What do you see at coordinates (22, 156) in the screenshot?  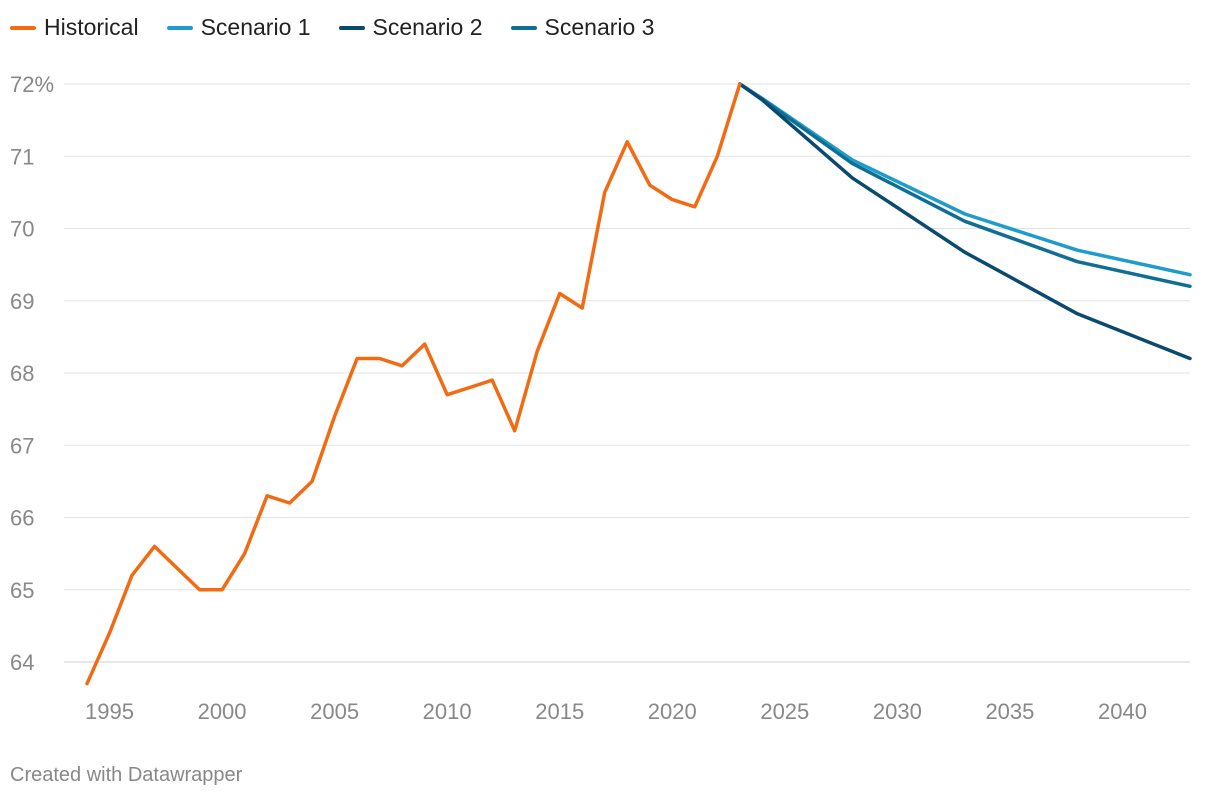 I see `y-tick-label-71: 71` at bounding box center [22, 156].